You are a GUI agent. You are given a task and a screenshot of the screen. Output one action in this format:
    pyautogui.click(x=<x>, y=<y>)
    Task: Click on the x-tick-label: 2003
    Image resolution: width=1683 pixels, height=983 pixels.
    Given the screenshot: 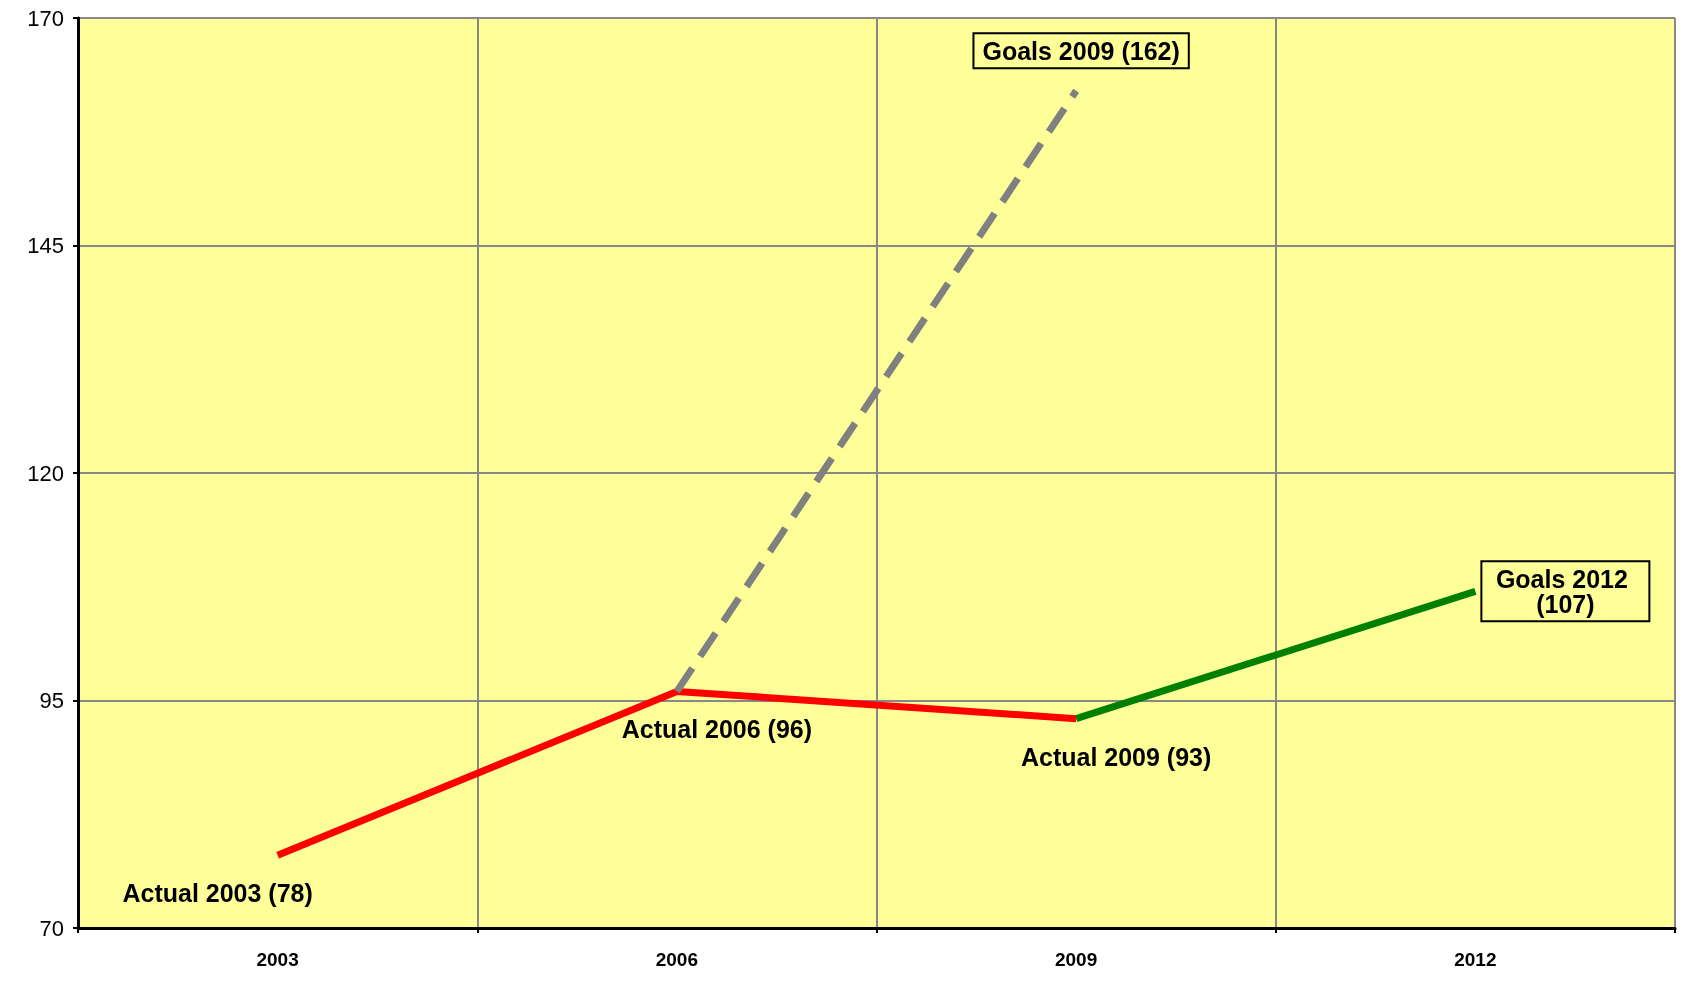 What is the action you would take?
    pyautogui.click(x=277, y=959)
    